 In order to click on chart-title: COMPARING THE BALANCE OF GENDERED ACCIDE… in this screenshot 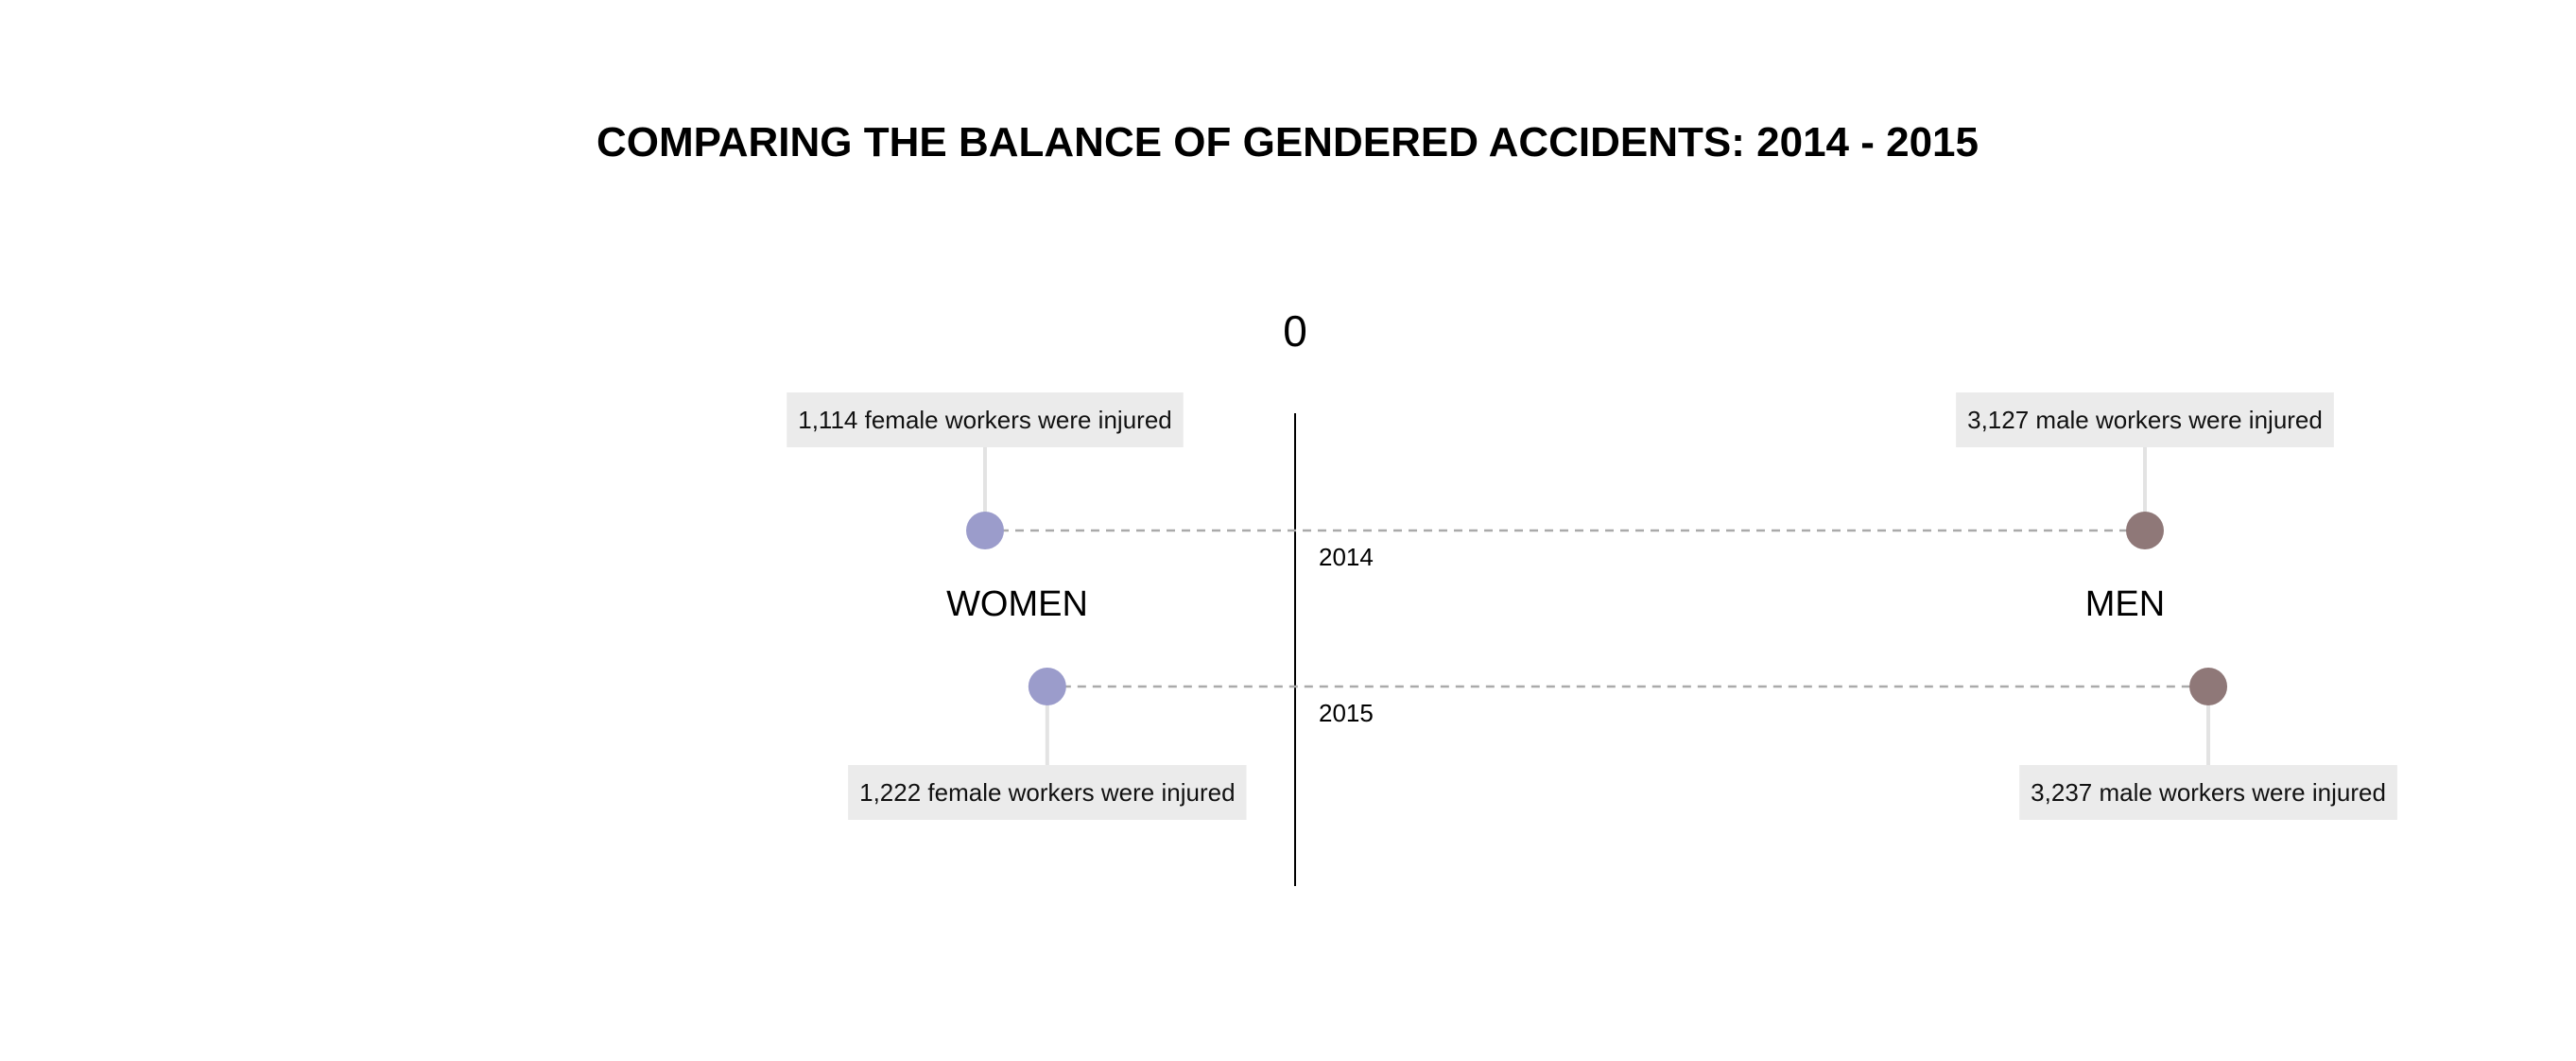, I will do `click(1288, 142)`.